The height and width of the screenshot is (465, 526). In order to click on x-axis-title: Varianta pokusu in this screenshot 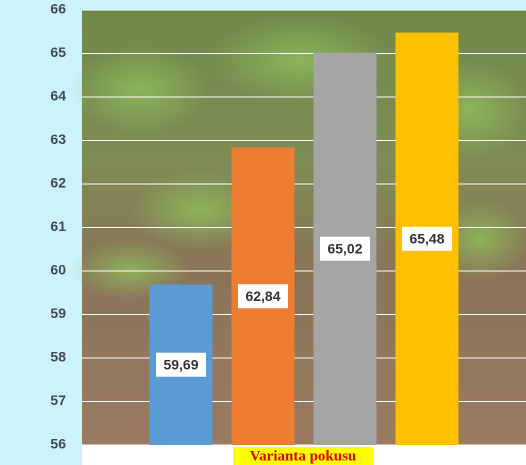, I will do `click(303, 456)`.